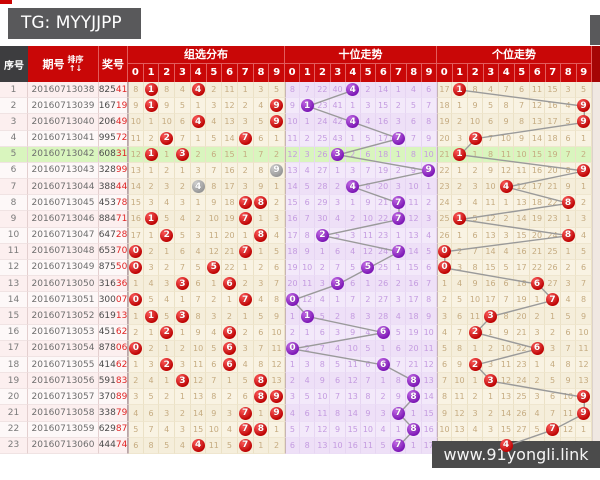 The width and height of the screenshot is (600, 480). I want to click on purple-ball: 9, so click(429, 170).